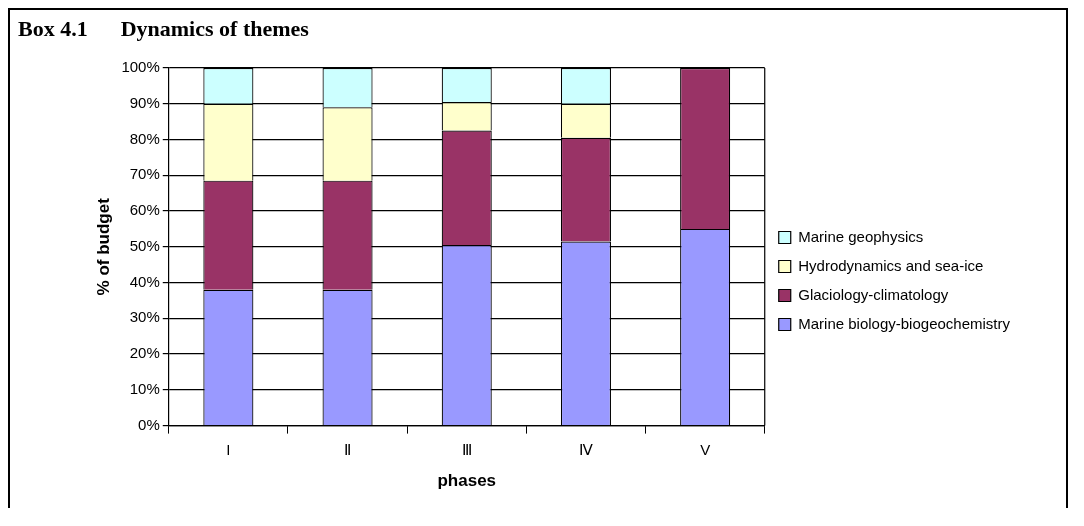  What do you see at coordinates (144, 281) in the screenshot?
I see `y-tick-label: 40%` at bounding box center [144, 281].